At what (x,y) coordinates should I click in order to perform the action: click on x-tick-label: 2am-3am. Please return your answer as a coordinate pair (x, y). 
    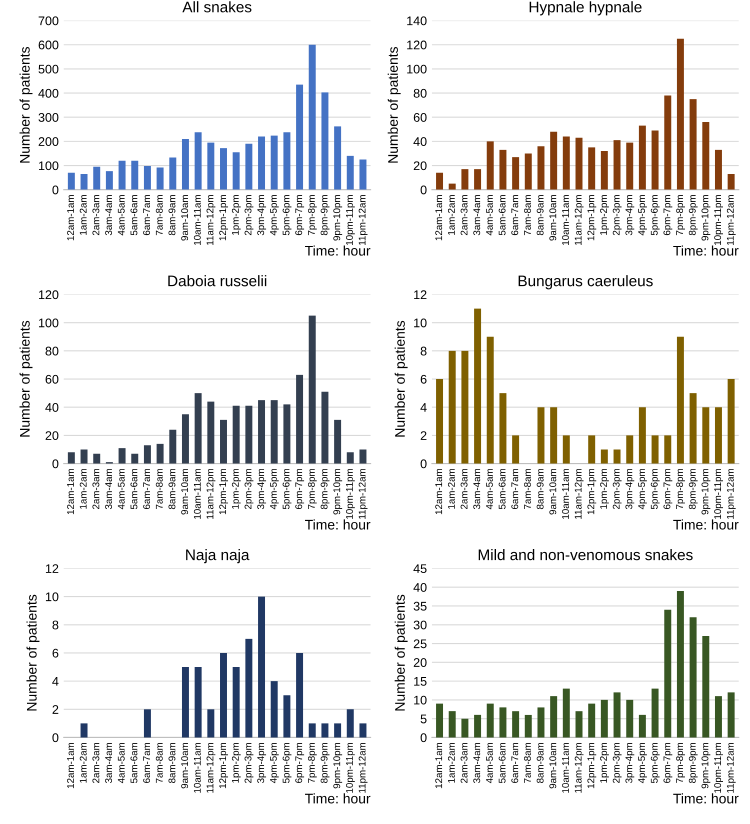
    Looking at the image, I should click on (464, 215).